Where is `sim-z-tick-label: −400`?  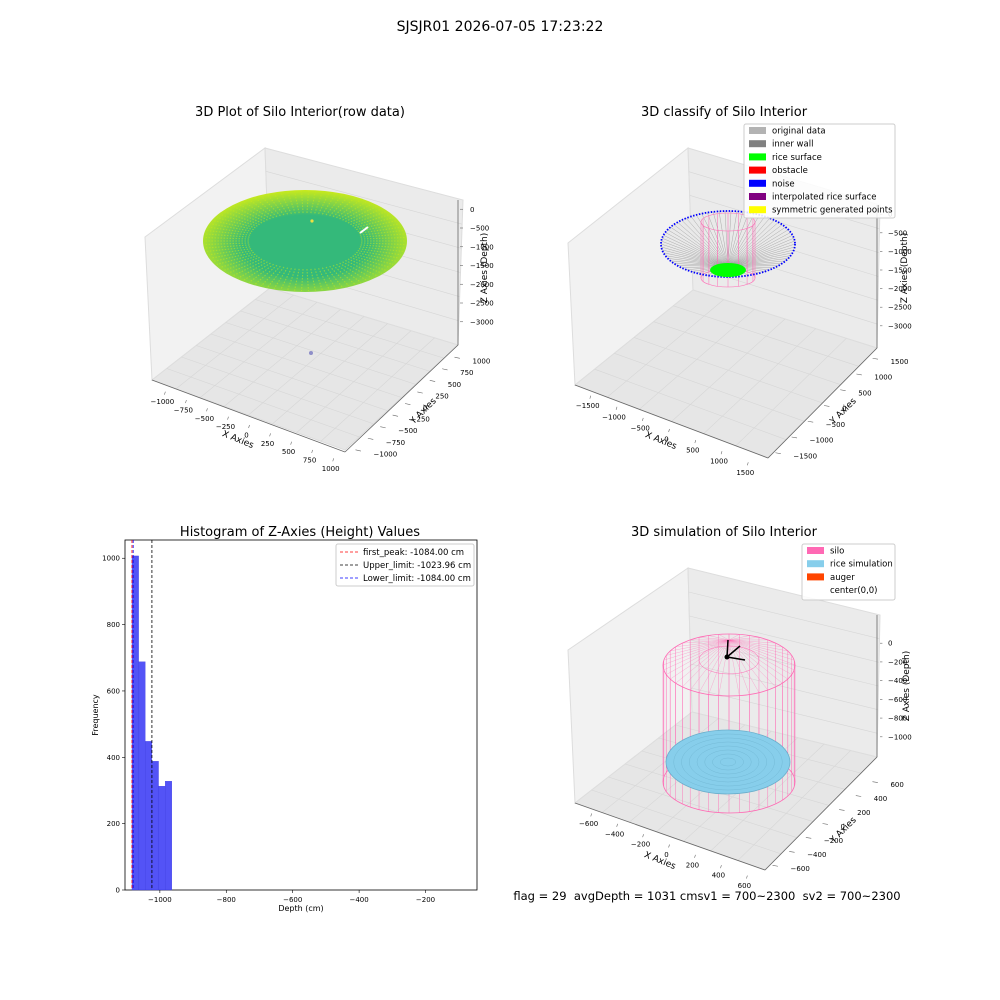
sim-z-tick-label: −400 is located at coordinates (897, 681).